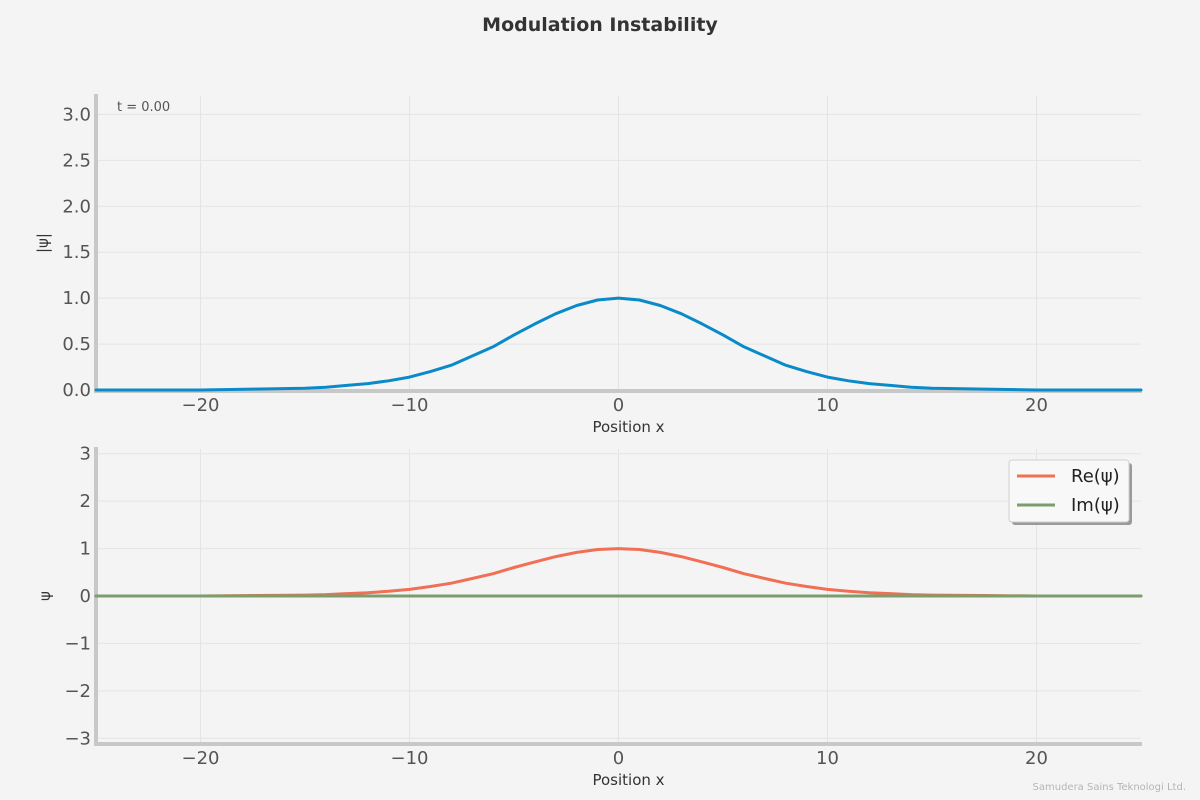 The height and width of the screenshot is (800, 1200). What do you see at coordinates (76, 160) in the screenshot?
I see `y-tick-label: 2.5` at bounding box center [76, 160].